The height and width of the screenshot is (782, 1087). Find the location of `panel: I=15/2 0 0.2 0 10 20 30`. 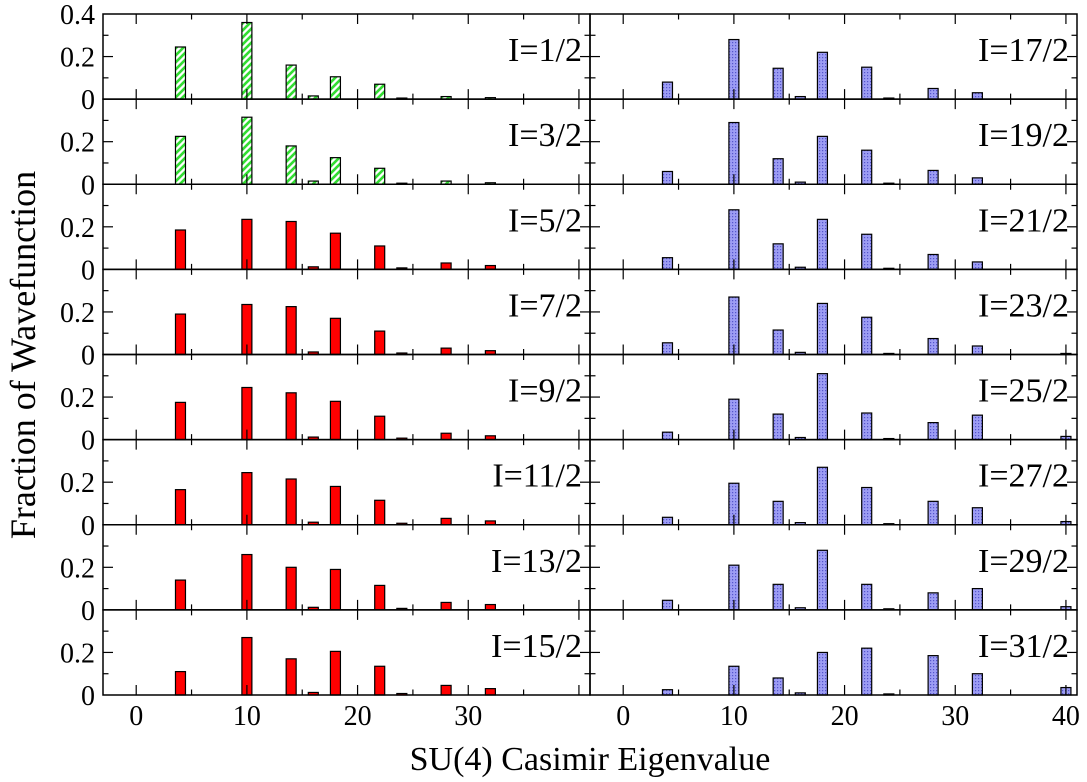

panel: I=15/2 0 0.2 0 10 20 30 is located at coordinates (325, 670).